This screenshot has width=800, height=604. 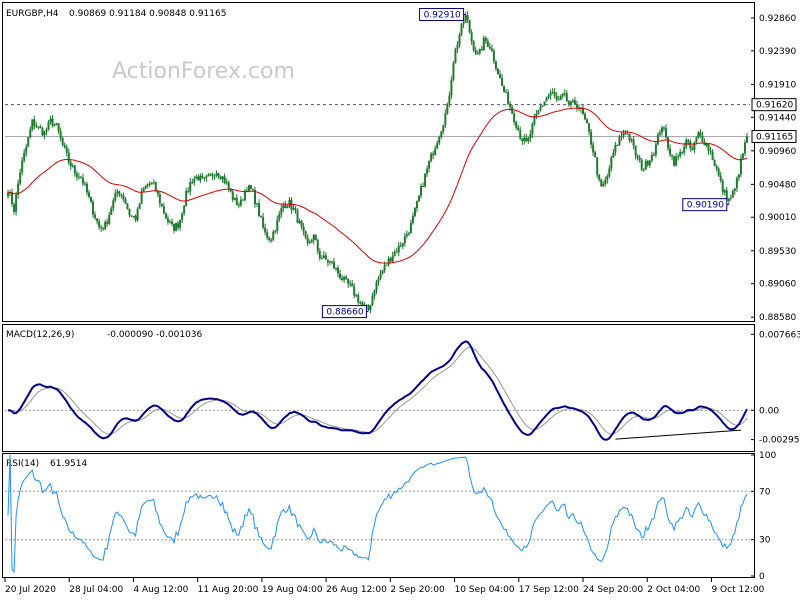 I want to click on x-tick-label: 11 Aug 20:00, so click(x=228, y=590).